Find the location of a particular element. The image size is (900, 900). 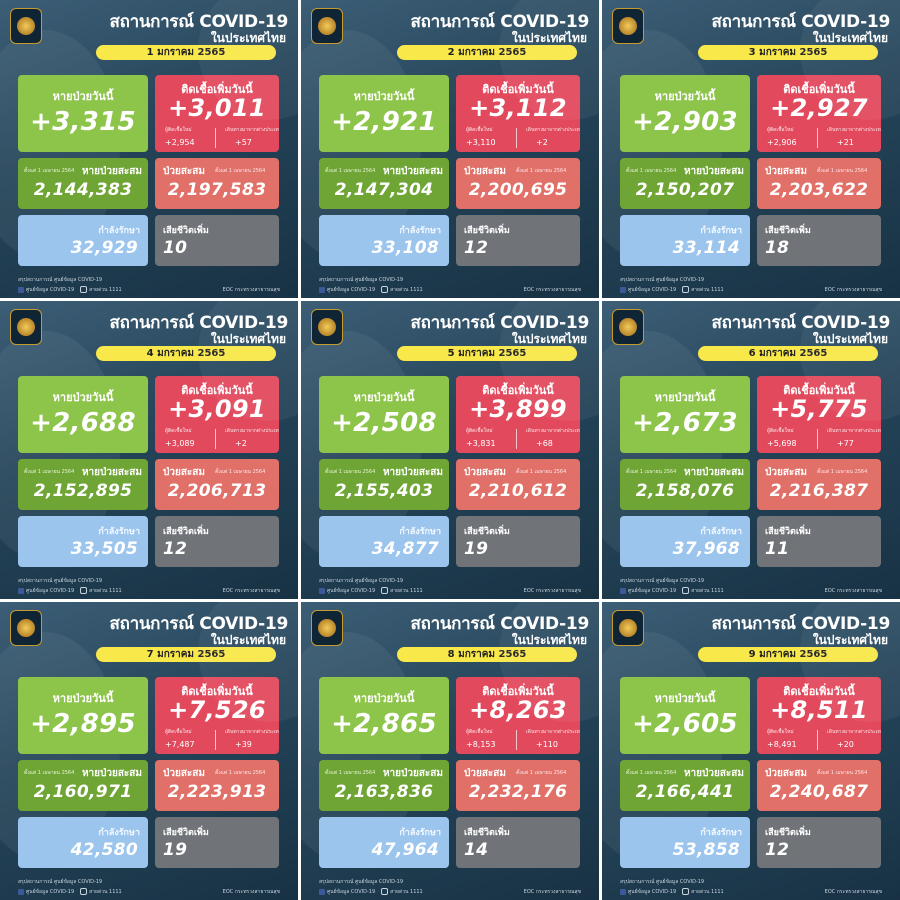

deaths-value: 19 is located at coordinates (476, 549).